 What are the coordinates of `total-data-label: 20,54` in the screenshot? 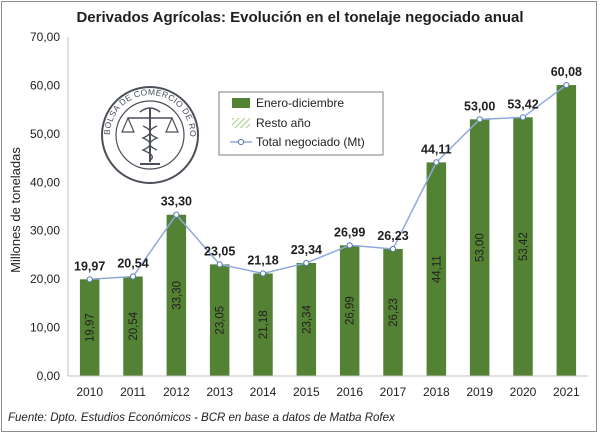 It's located at (132, 264).